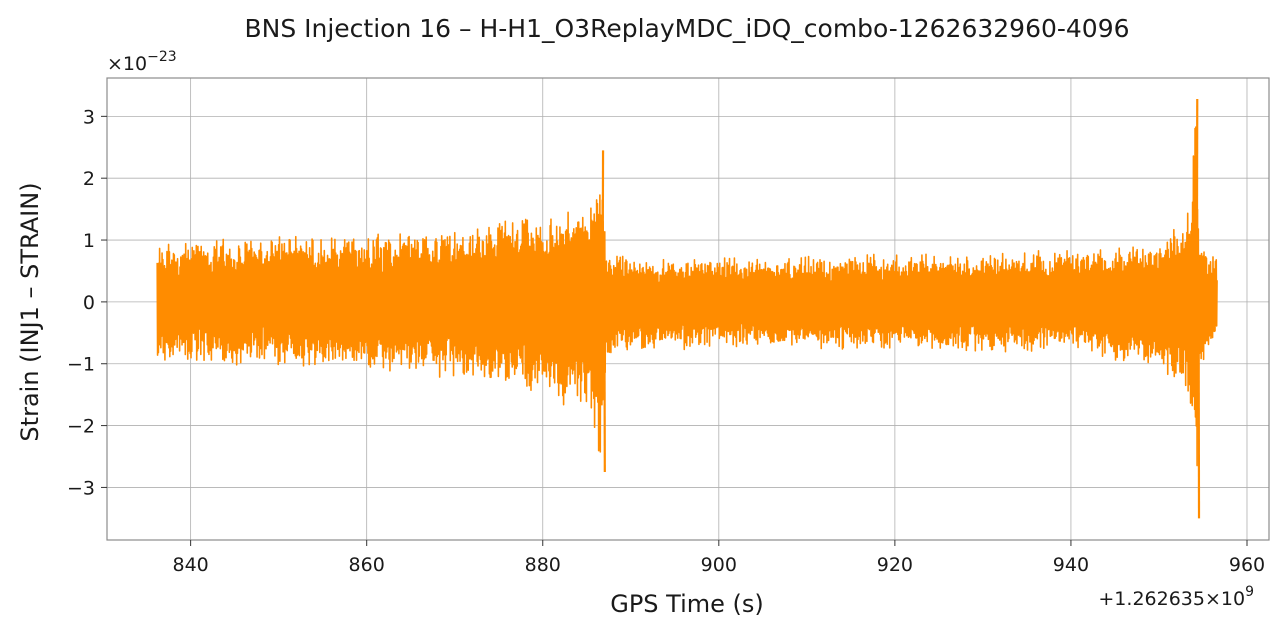 The image size is (1286, 633). I want to click on y-multiplier-base: ×10, so click(127, 64).